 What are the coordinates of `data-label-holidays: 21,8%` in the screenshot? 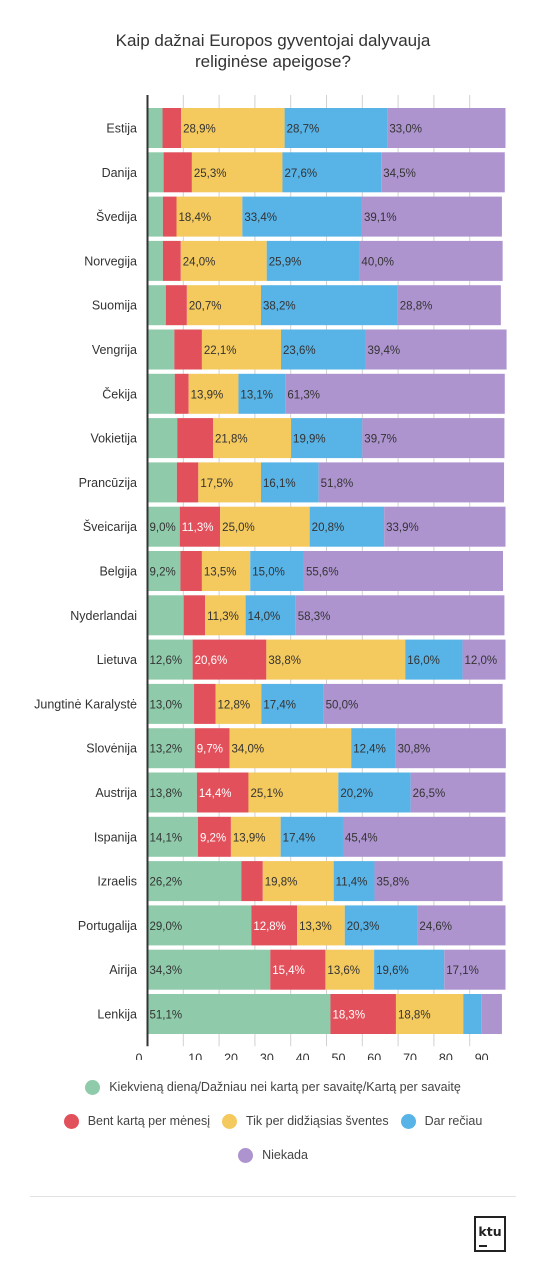 It's located at (231, 440).